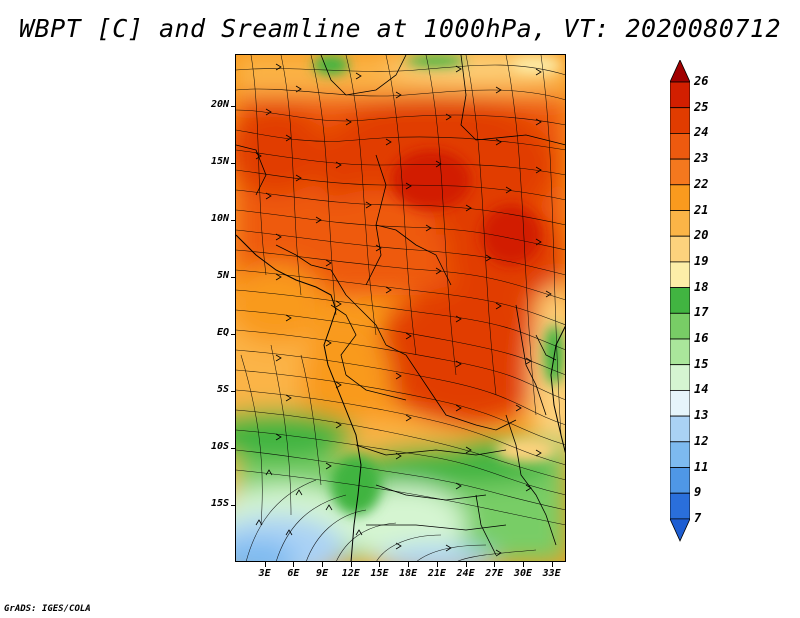  I want to click on y-tick-label: 5N, so click(222, 276).